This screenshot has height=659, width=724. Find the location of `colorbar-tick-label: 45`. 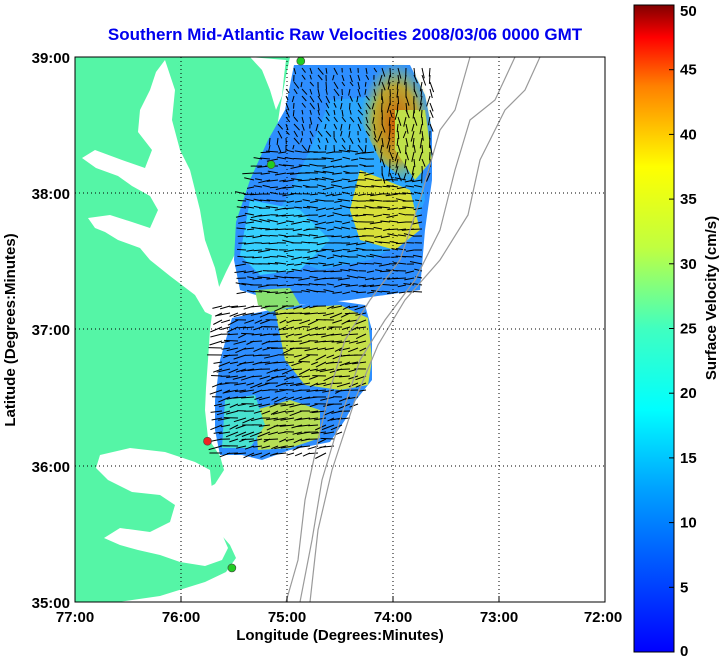

colorbar-tick-label: 45 is located at coordinates (688, 70).